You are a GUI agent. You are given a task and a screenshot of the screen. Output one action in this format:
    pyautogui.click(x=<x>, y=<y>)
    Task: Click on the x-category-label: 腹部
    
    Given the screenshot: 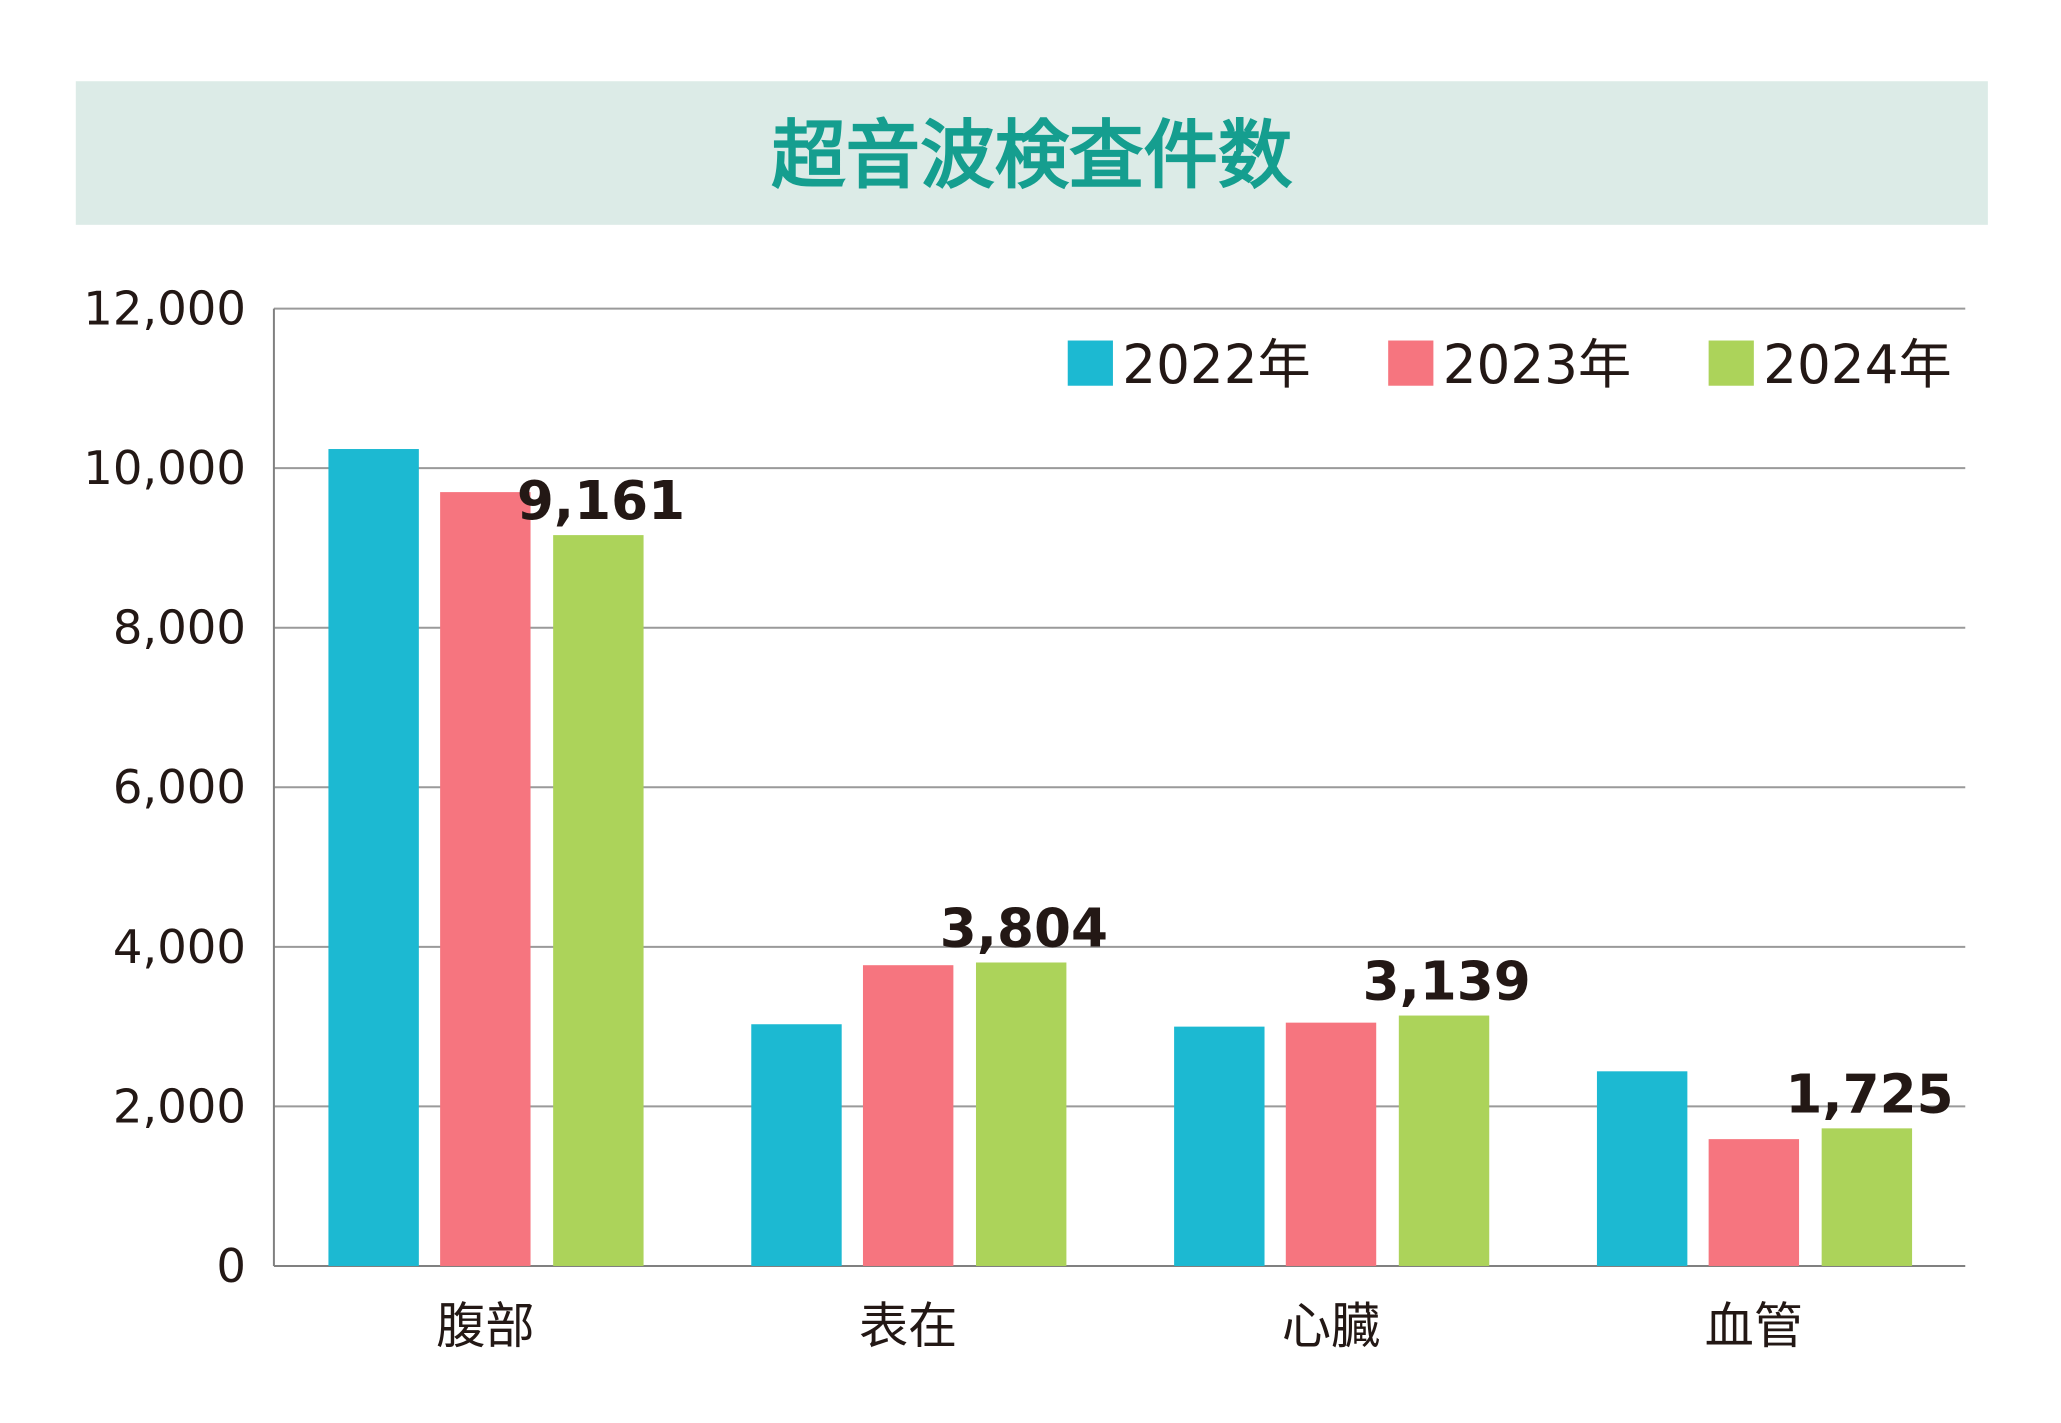 What is the action you would take?
    pyautogui.click(x=485, y=1326)
    